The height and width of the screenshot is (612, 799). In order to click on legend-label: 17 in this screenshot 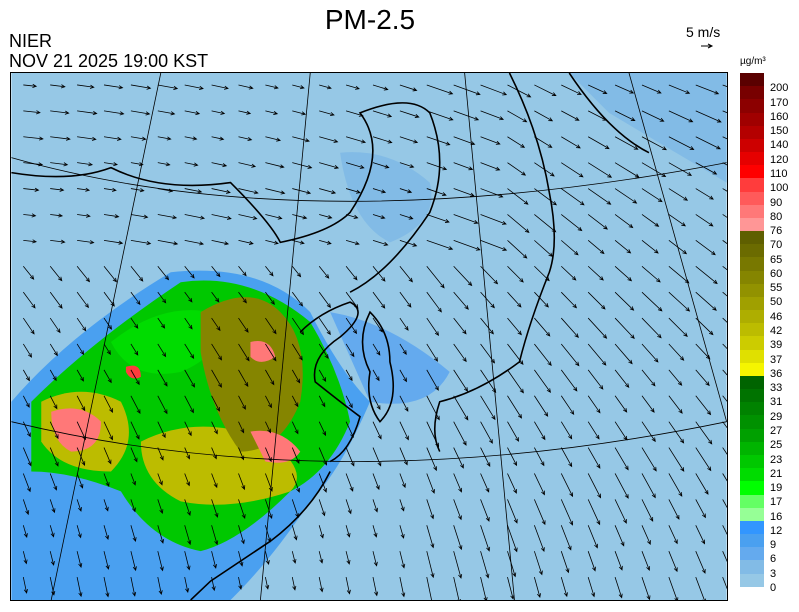, I will do `click(776, 502)`.